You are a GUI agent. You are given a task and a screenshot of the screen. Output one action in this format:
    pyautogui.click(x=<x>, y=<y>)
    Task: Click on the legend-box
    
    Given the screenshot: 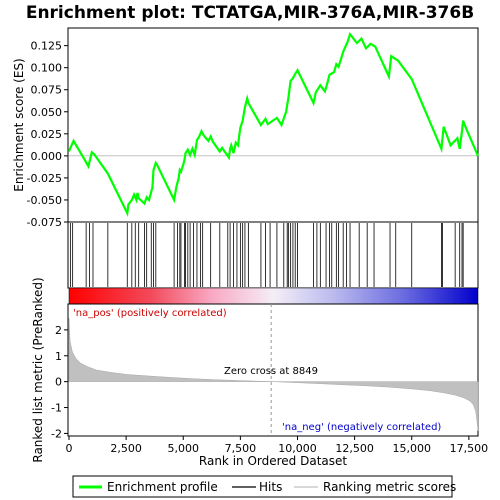 What is the action you would take?
    pyautogui.click(x=262, y=486)
    